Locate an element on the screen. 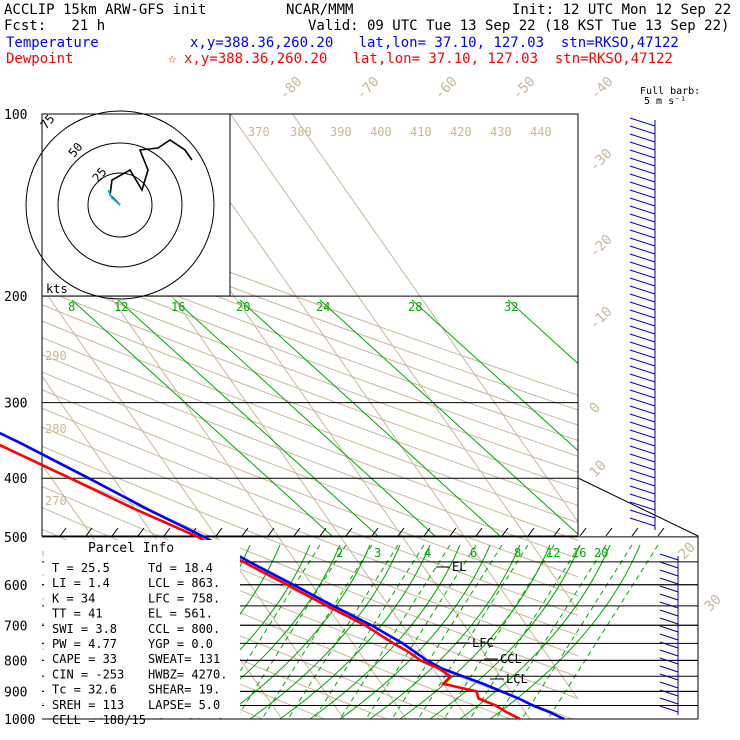 This screenshot has width=740, height=740. mixing-ratio-label: 24 is located at coordinates (323, 307).